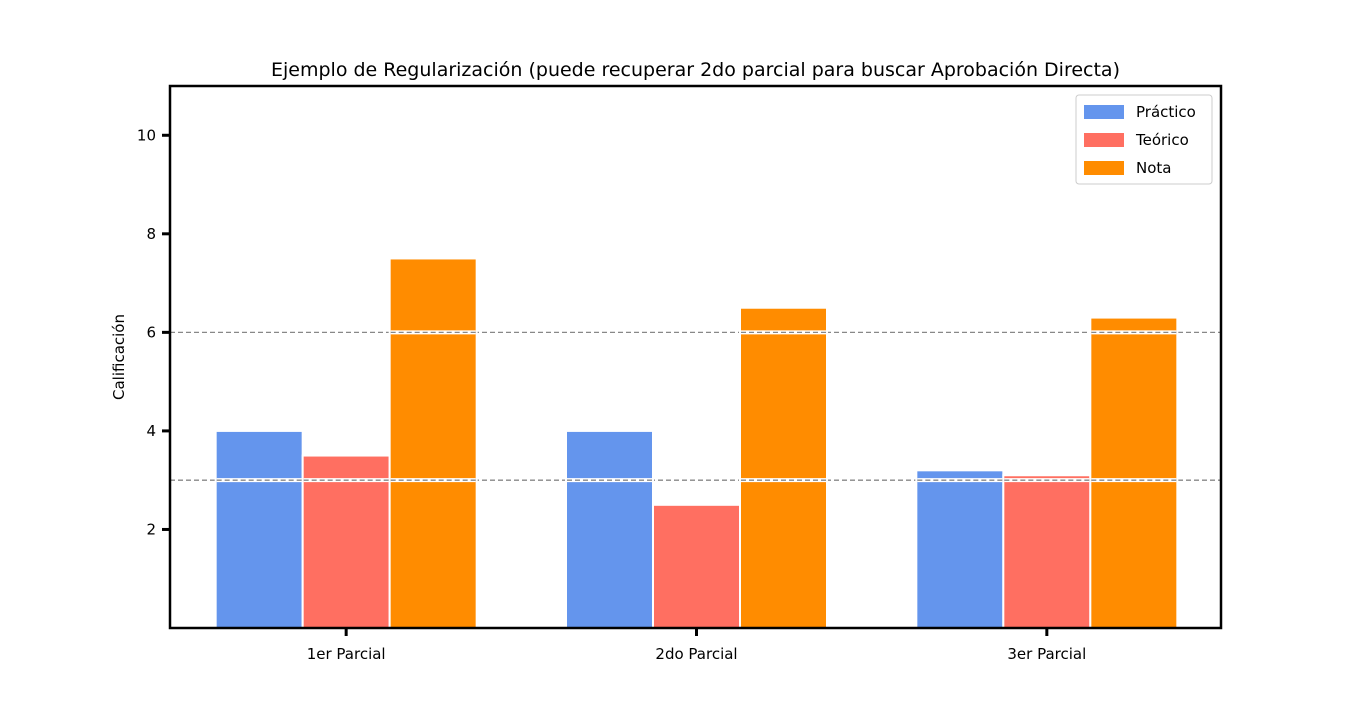  What do you see at coordinates (1166, 112) in the screenshot?
I see `legend-label: Práctico` at bounding box center [1166, 112].